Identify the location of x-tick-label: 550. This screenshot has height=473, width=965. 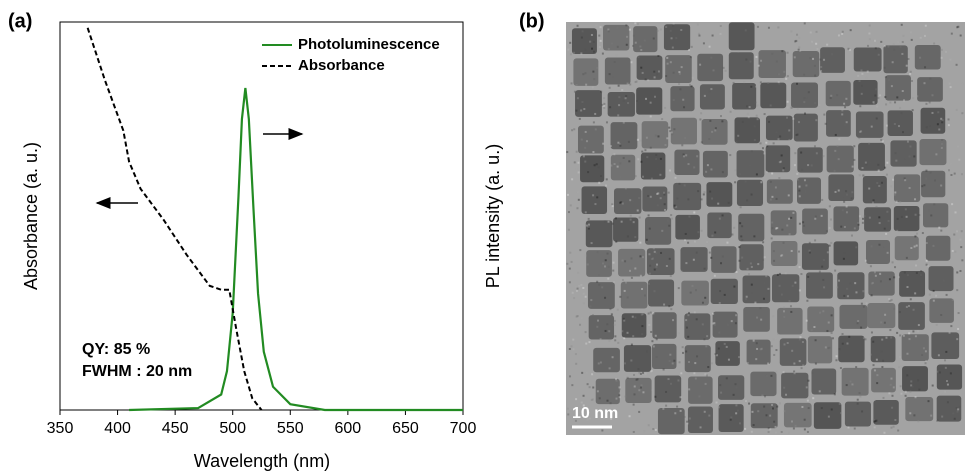
(290, 428).